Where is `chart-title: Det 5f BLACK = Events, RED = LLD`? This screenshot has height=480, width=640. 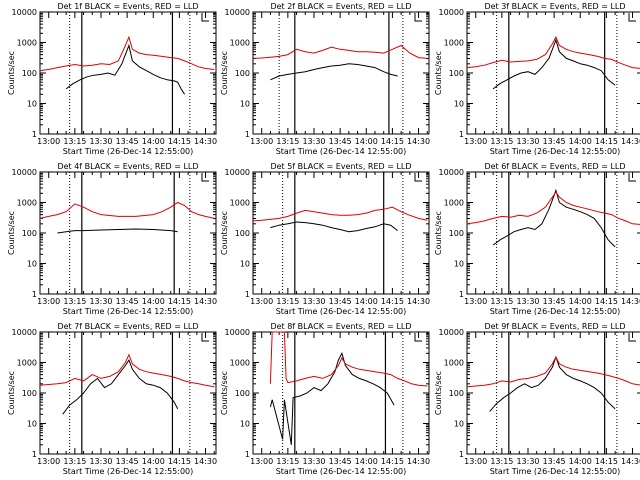 chart-title: Det 5f BLACK = Events, RED = LLD is located at coordinates (340, 166).